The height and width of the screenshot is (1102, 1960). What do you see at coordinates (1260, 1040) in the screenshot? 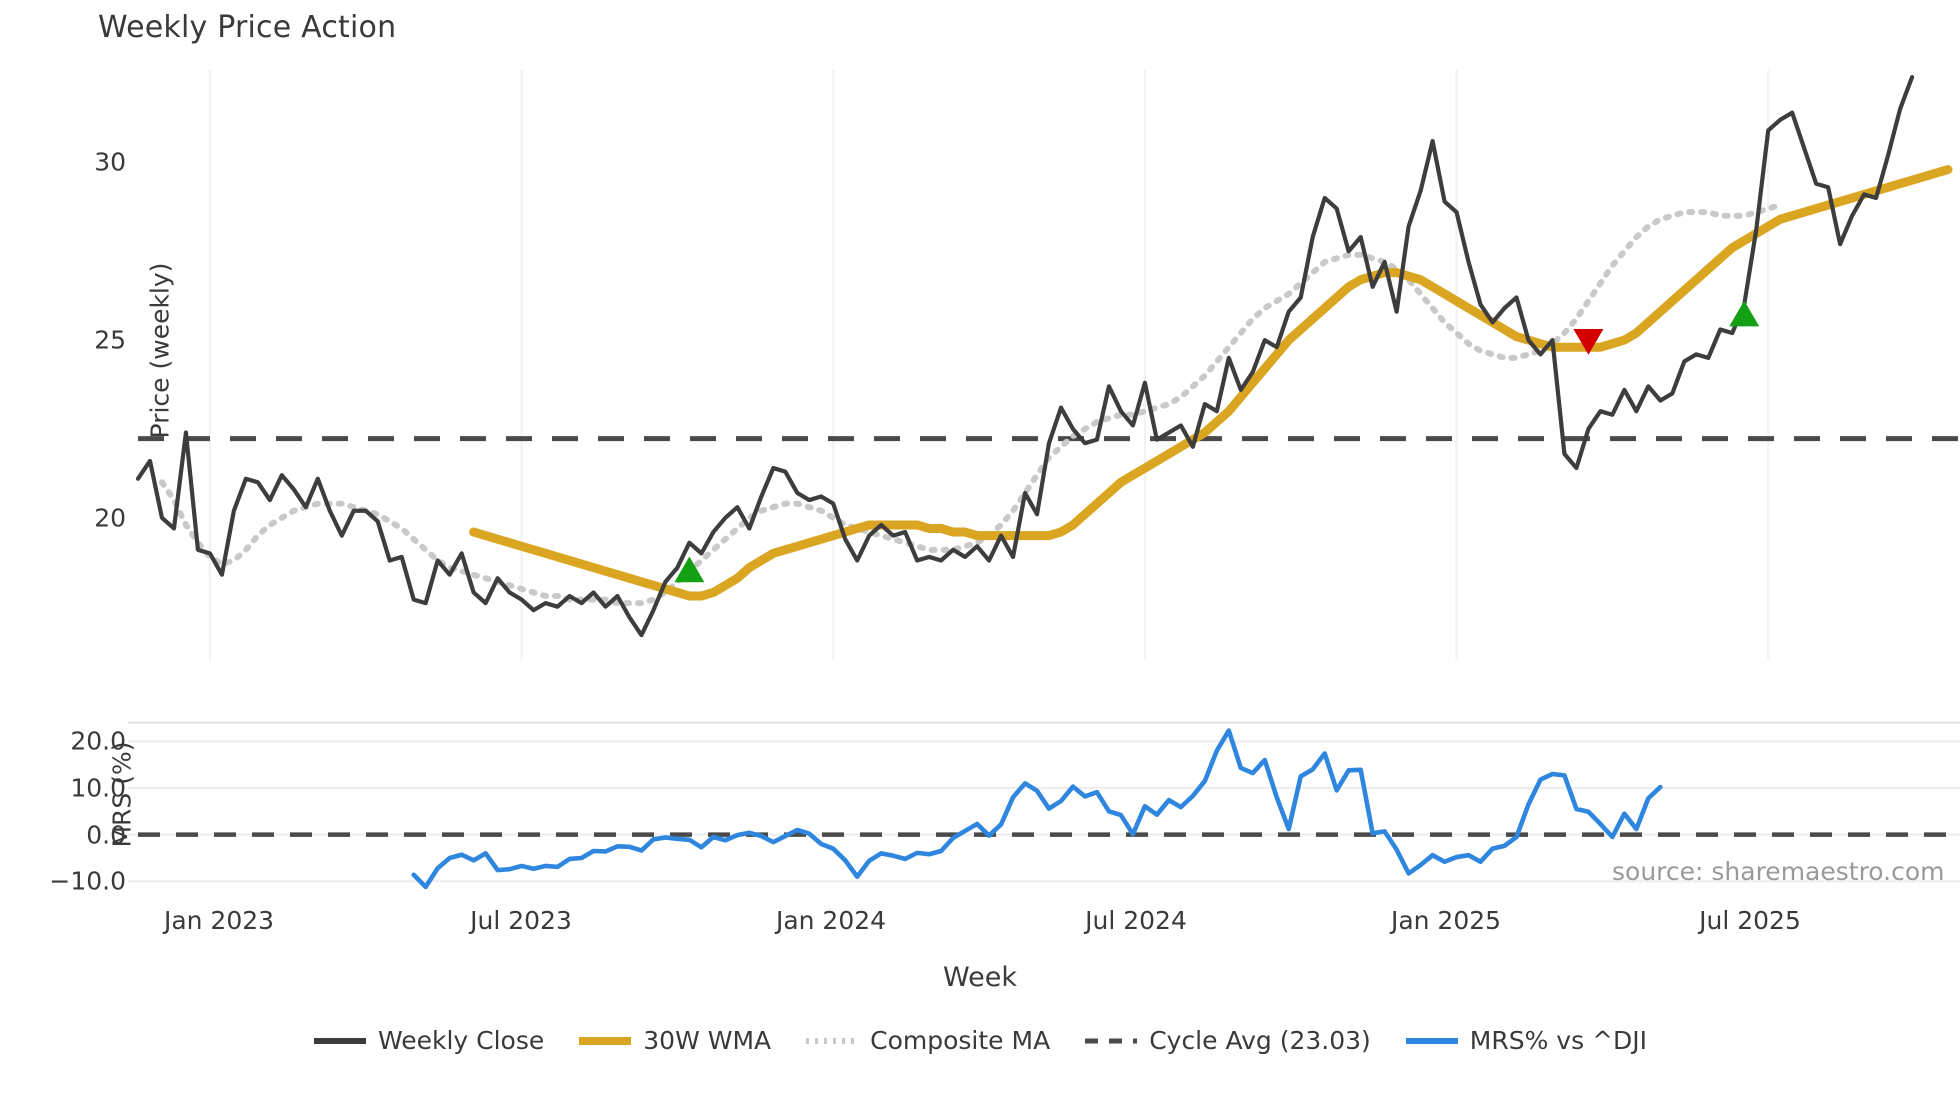
I see `legend-label: Cycle Avg (23.03)` at bounding box center [1260, 1040].